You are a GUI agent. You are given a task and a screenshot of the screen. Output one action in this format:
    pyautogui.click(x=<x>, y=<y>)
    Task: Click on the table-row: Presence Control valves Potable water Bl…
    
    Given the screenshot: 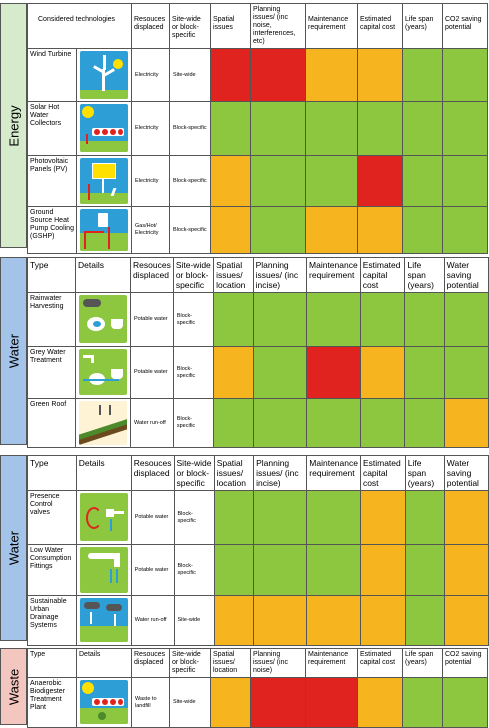 What is the action you would take?
    pyautogui.click(x=258, y=517)
    